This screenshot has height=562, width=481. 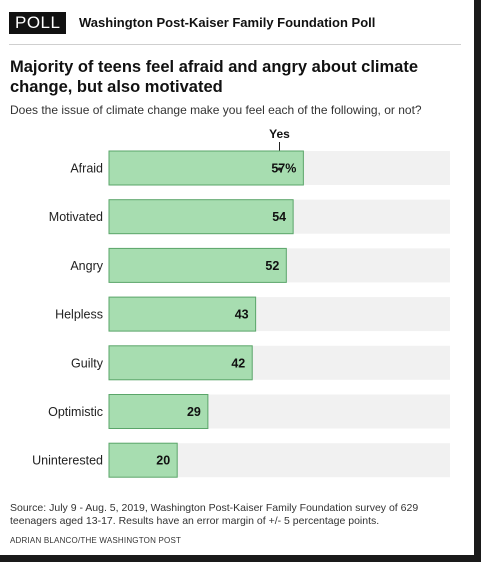 I want to click on value-label: 20, so click(x=163, y=461).